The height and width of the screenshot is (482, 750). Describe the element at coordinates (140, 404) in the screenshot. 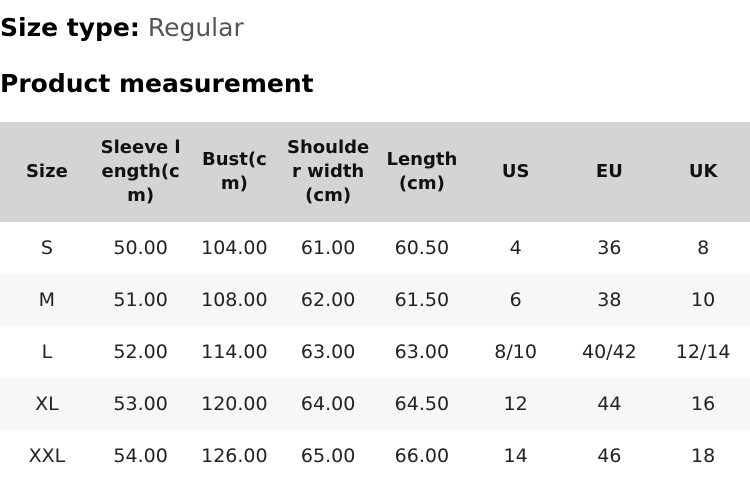

I see `table-cell: 53.00` at that location.